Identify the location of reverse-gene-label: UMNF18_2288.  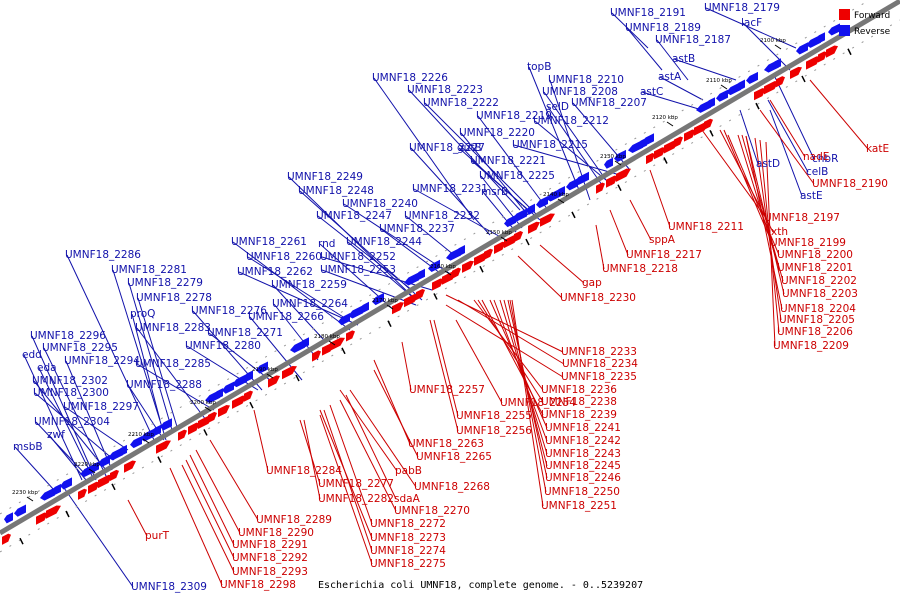
(164, 385).